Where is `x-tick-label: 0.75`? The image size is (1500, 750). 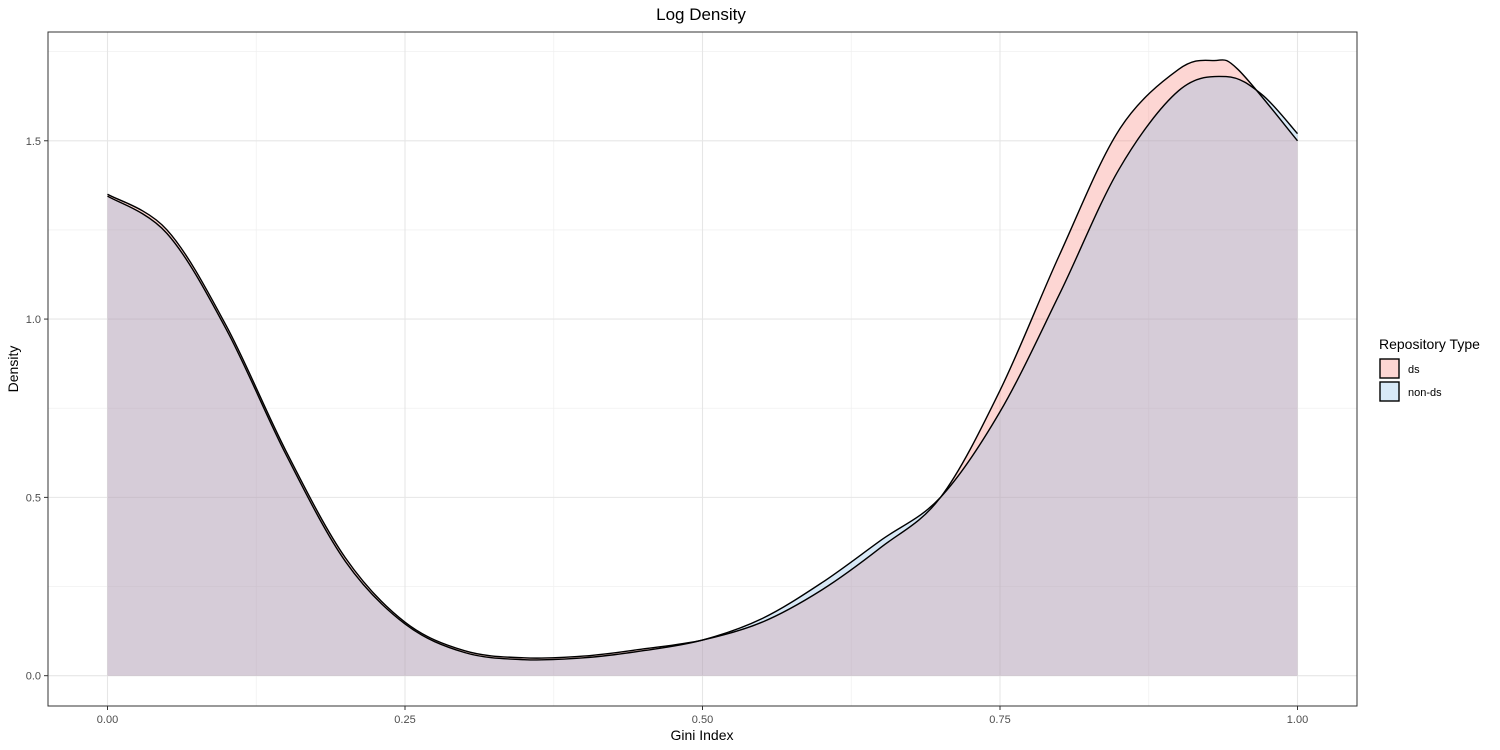 x-tick-label: 0.75 is located at coordinates (999, 720).